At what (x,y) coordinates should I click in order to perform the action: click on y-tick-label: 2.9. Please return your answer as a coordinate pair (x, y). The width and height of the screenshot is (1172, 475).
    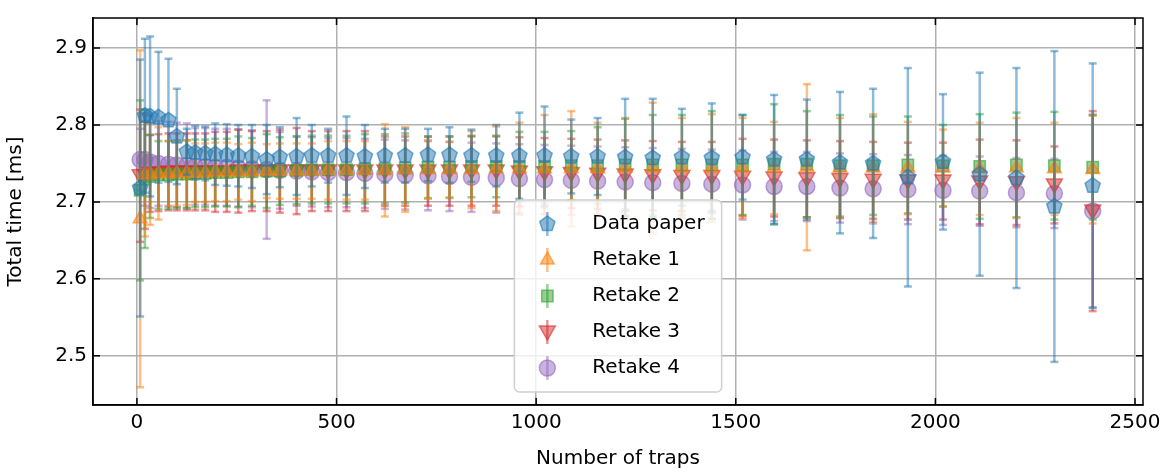
    Looking at the image, I should click on (71, 46).